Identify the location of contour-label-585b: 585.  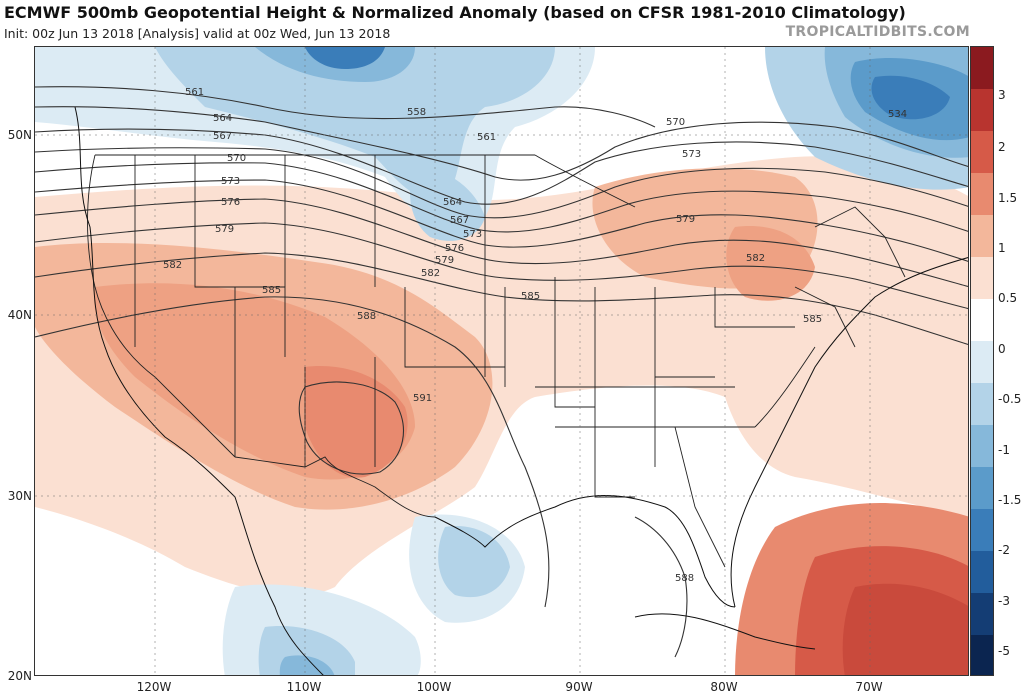
(530, 296).